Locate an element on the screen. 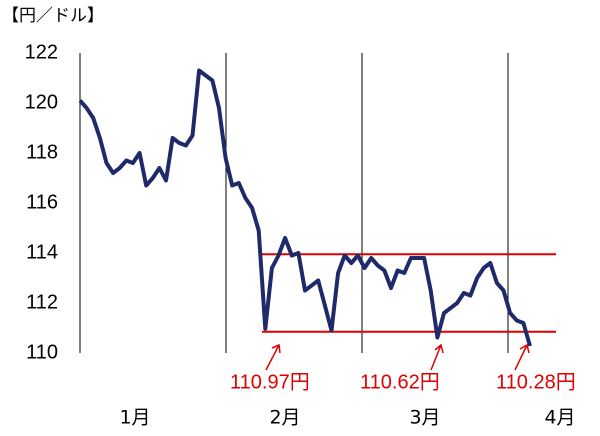  annotation: 110.28円 is located at coordinates (536, 382).